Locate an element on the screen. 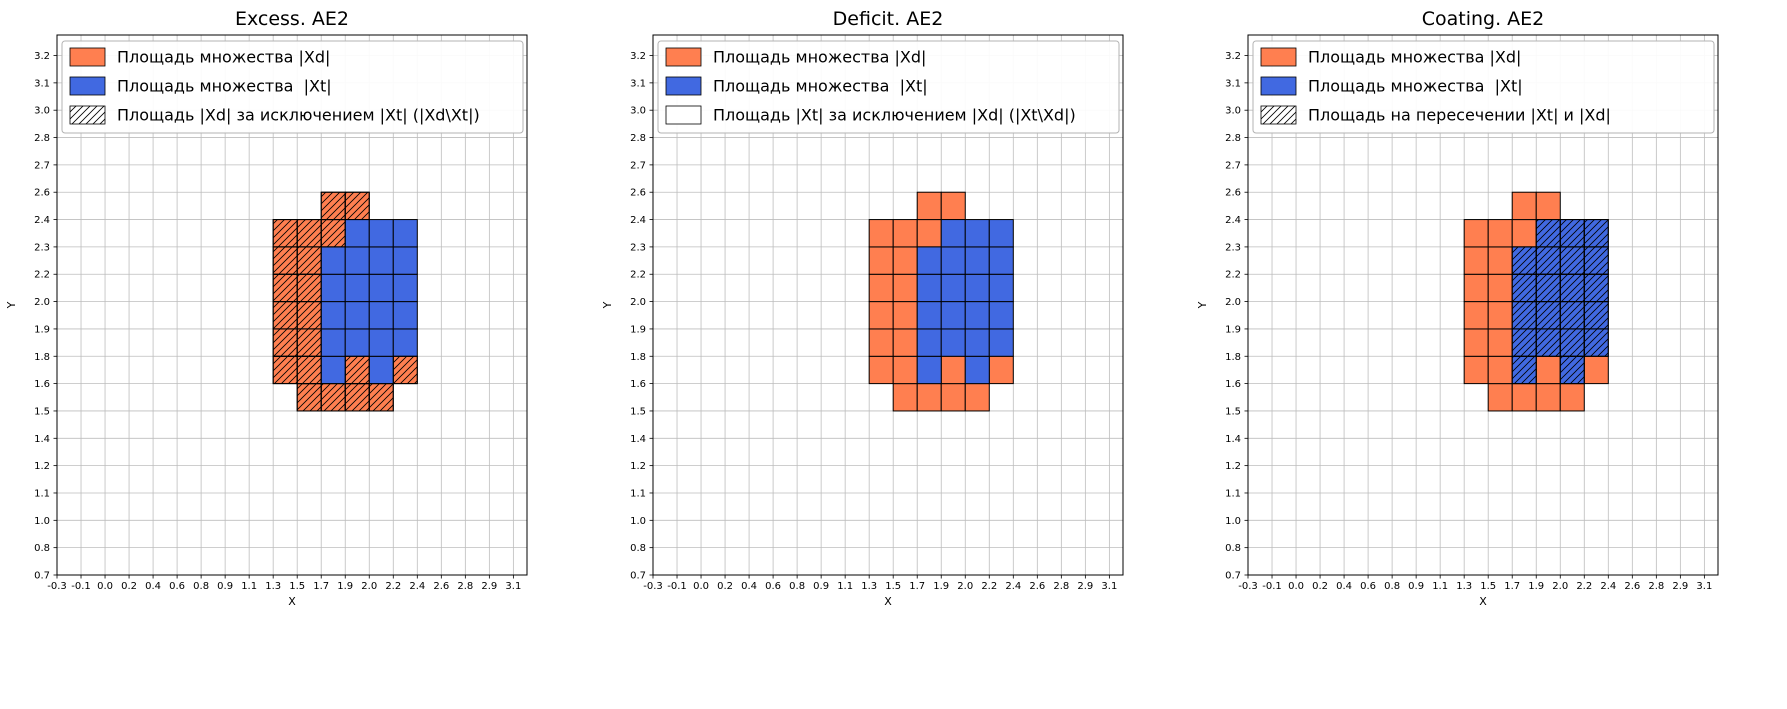  y-tick-label: 2.4 is located at coordinates (1233, 220).